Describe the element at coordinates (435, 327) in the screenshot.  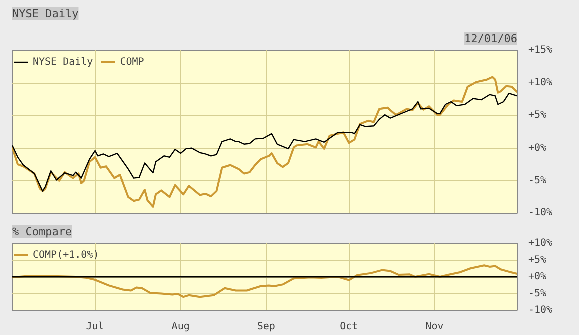
I see `x-tick-label: Nov` at that location.